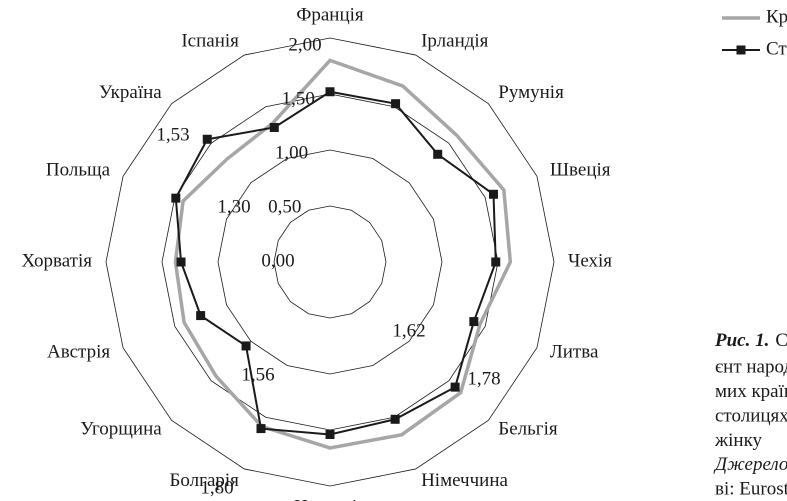 The width and height of the screenshot is (787, 501). What do you see at coordinates (330, 14) in the screenshot?
I see `category-label: Франція` at bounding box center [330, 14].